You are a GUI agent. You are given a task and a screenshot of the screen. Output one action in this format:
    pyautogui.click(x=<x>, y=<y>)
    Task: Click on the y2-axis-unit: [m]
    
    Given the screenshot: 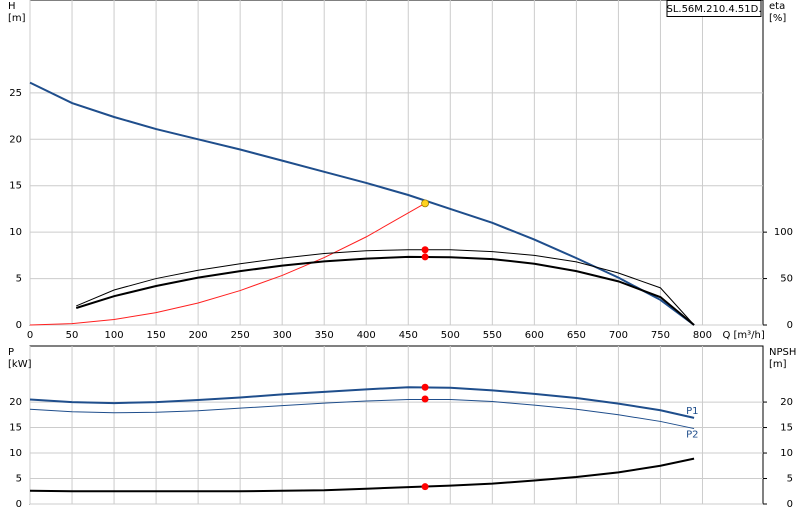 What is the action you would take?
    pyautogui.click(x=778, y=364)
    